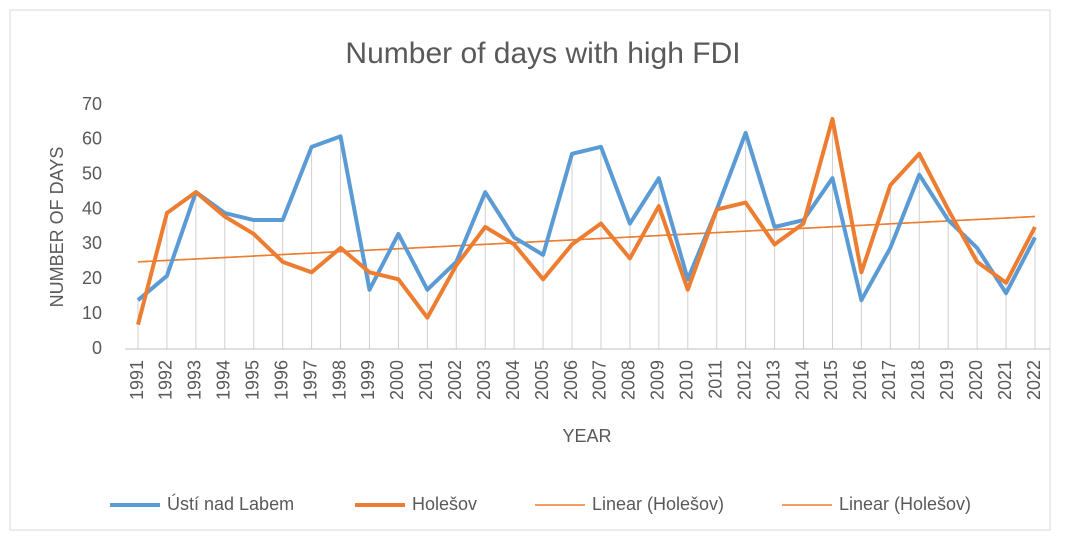  I want to click on x-tick-label: 1992, so click(166, 380).